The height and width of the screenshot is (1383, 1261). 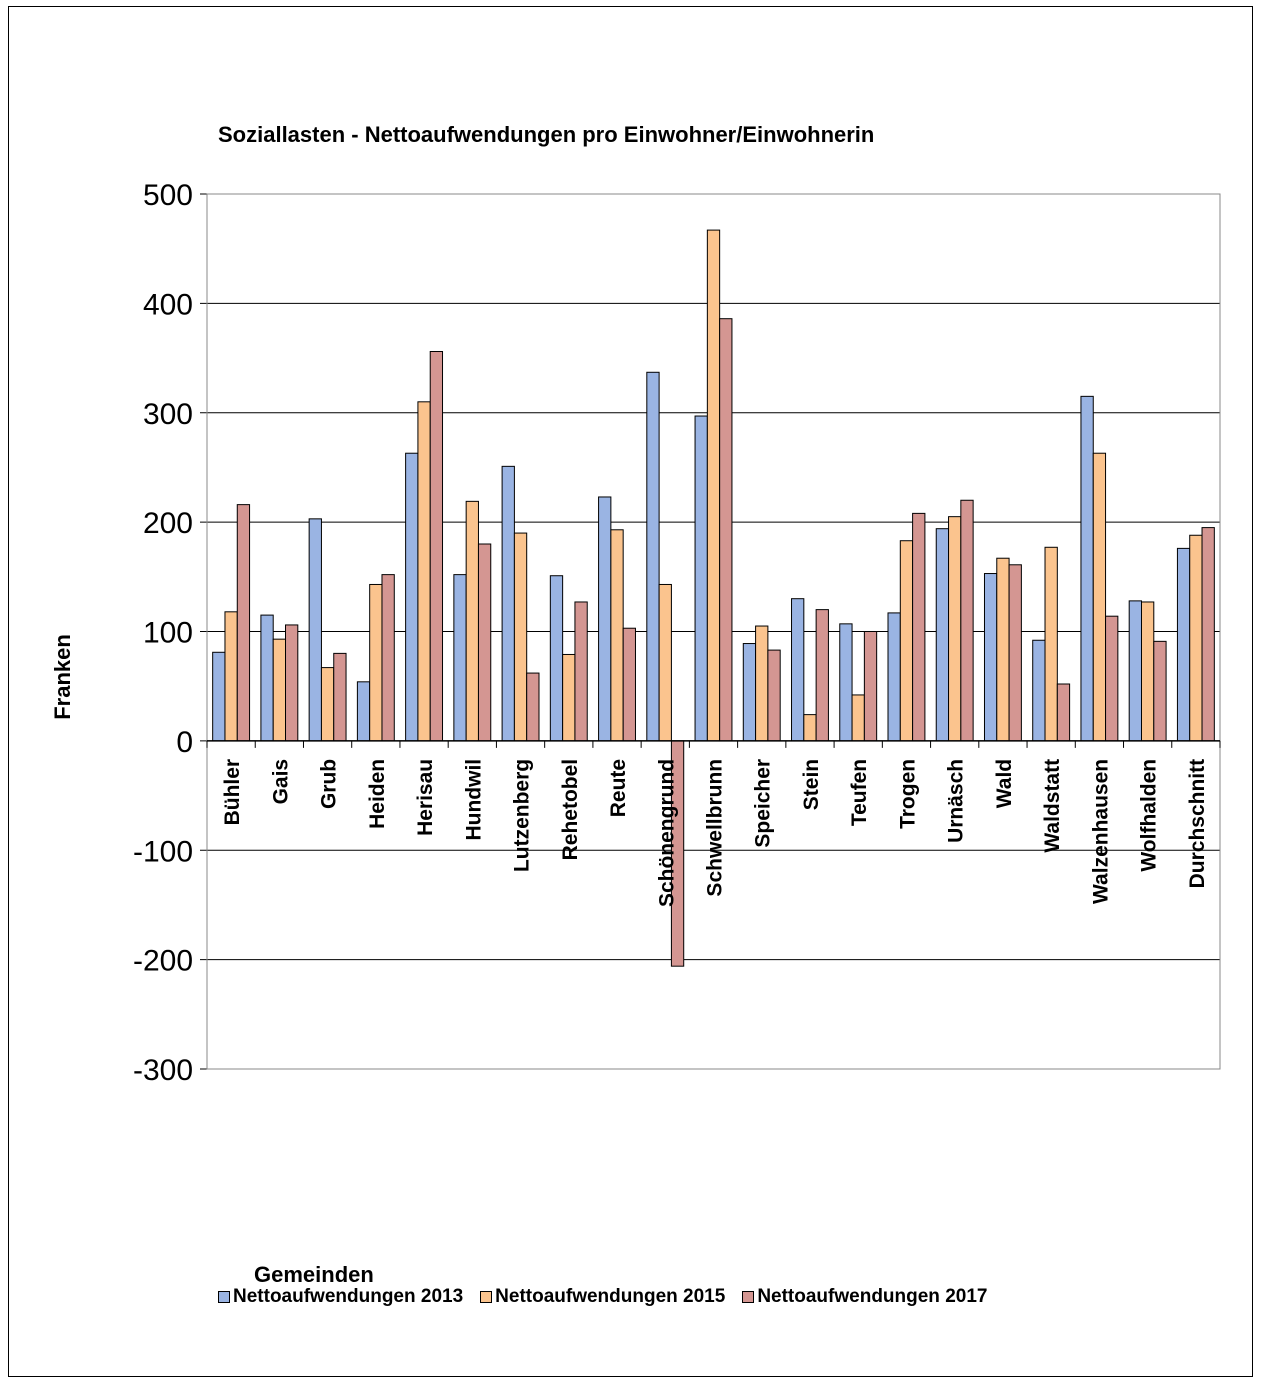 I want to click on x-tick-label: Stein, so click(x=811, y=784).